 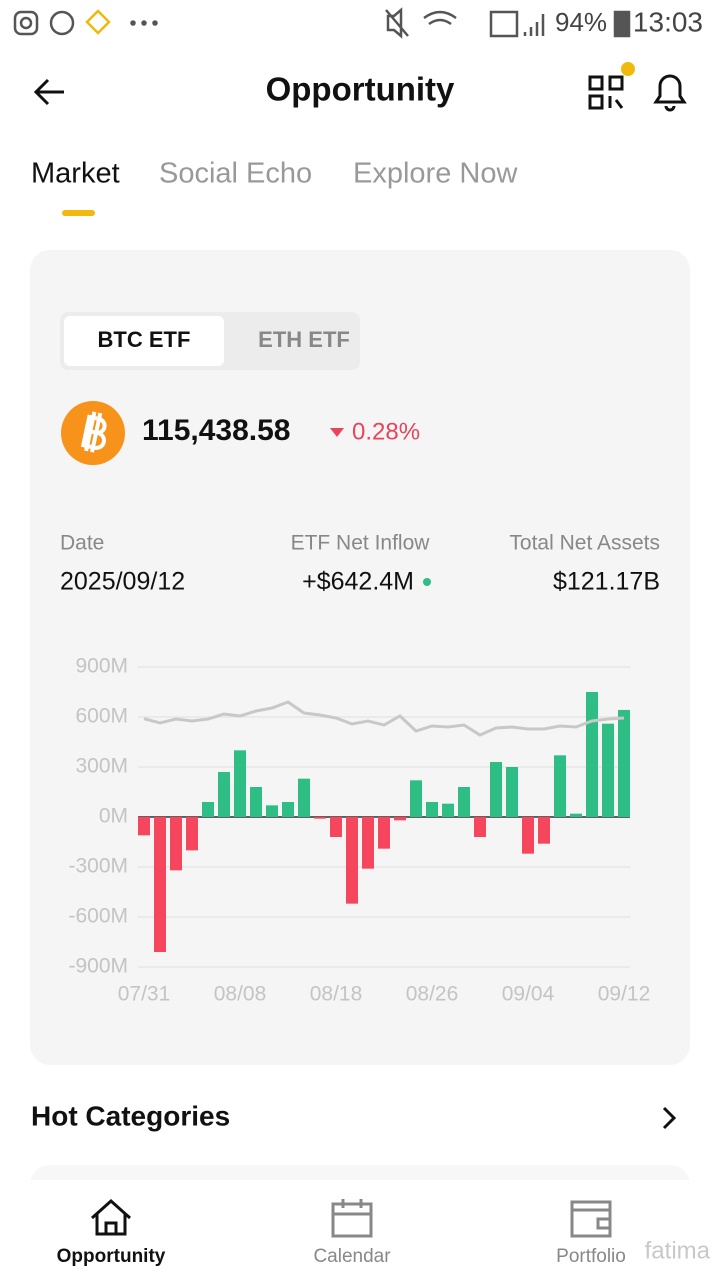 What do you see at coordinates (386, 431) in the screenshot?
I see `price-change: 0.28%` at bounding box center [386, 431].